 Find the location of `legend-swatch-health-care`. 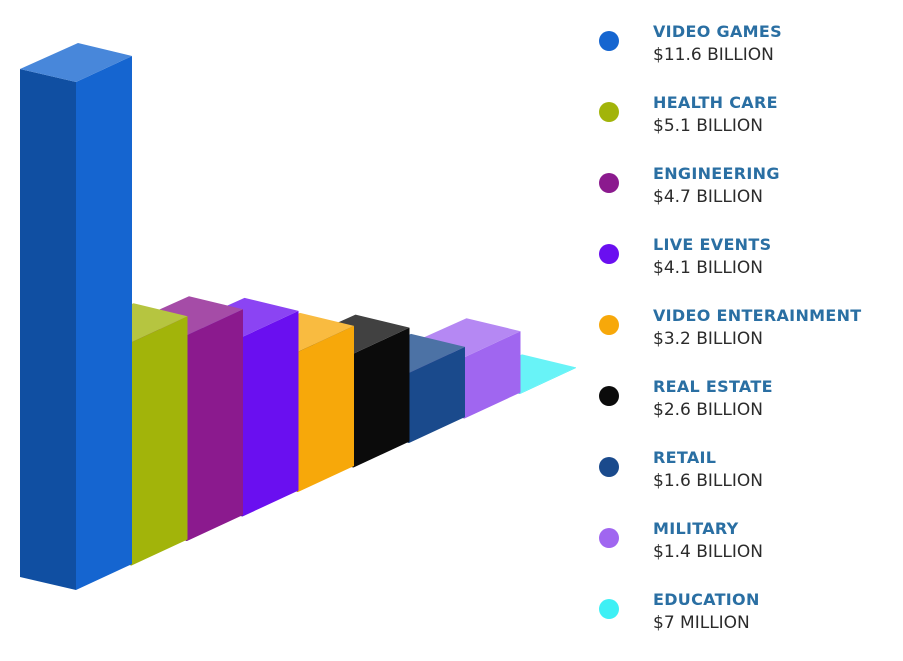

legend-swatch-health-care is located at coordinates (609, 112).